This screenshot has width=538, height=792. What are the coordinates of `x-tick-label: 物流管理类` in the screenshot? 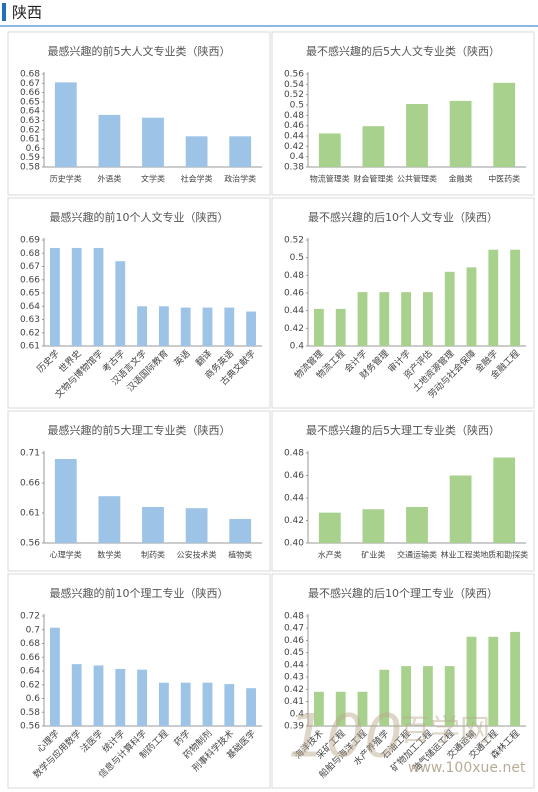 It's located at (330, 179).